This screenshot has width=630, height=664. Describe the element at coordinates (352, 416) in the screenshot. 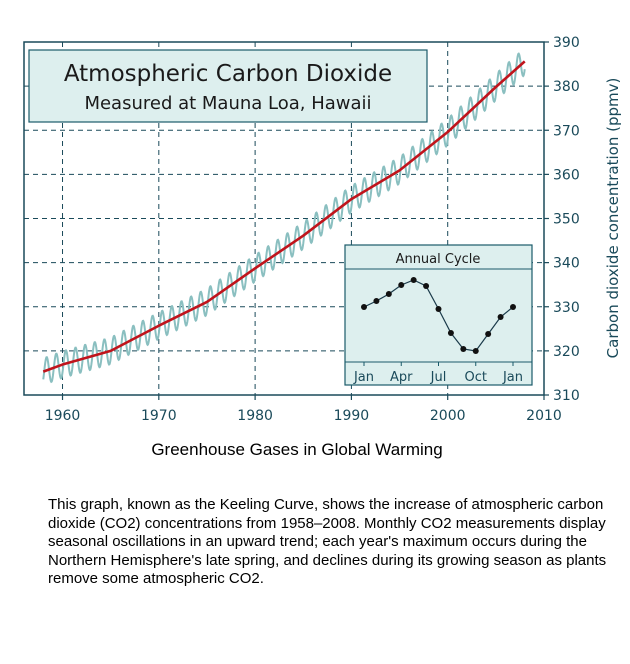

I see `x-tick-label: 1990` at that location.